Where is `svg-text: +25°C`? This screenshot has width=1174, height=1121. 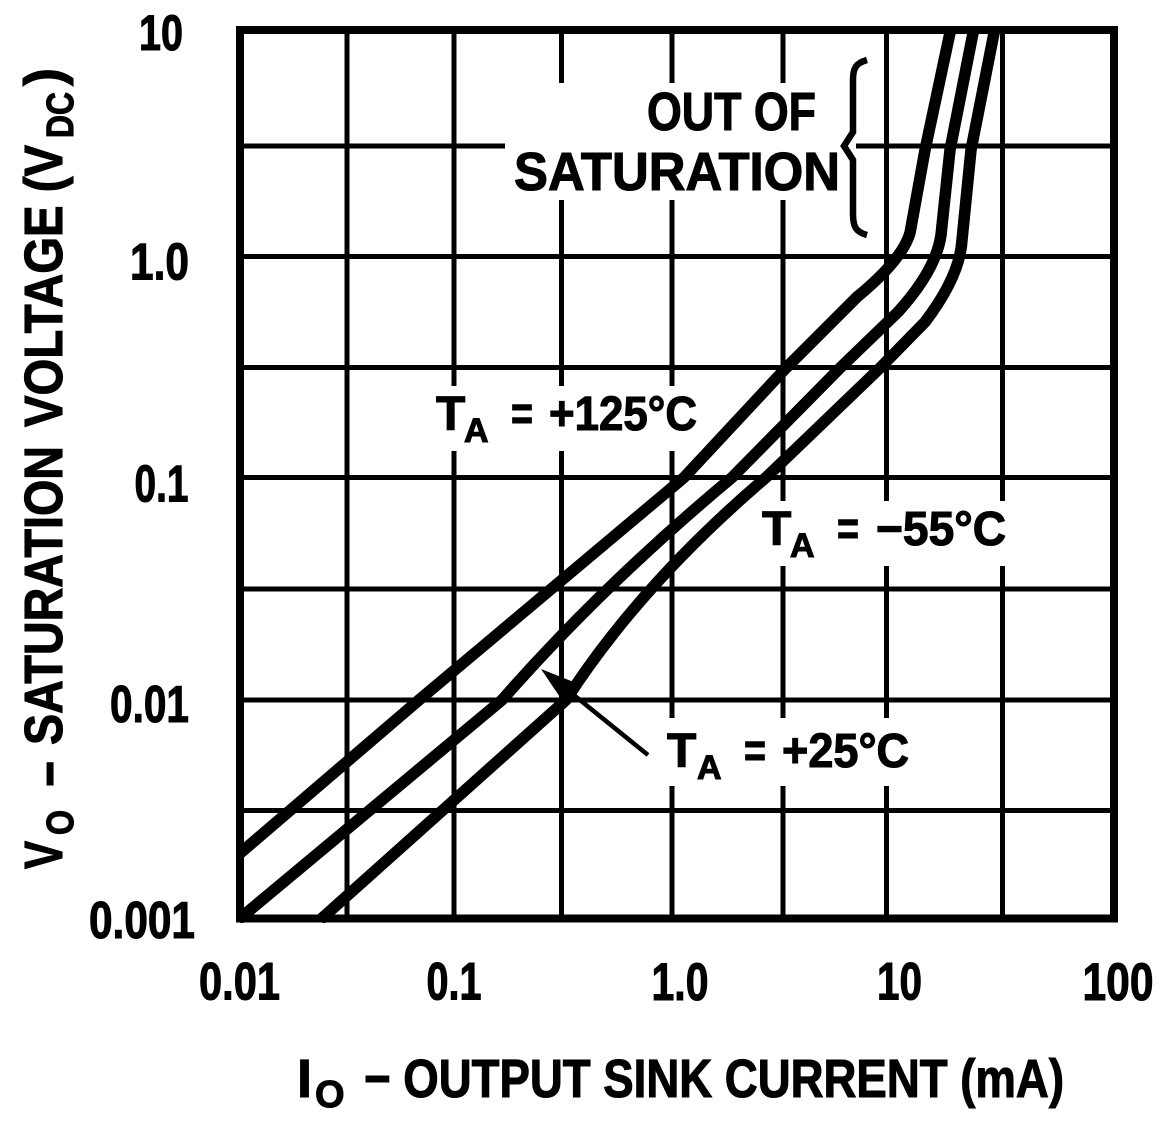 svg-text: +25°C is located at coordinates (845, 751).